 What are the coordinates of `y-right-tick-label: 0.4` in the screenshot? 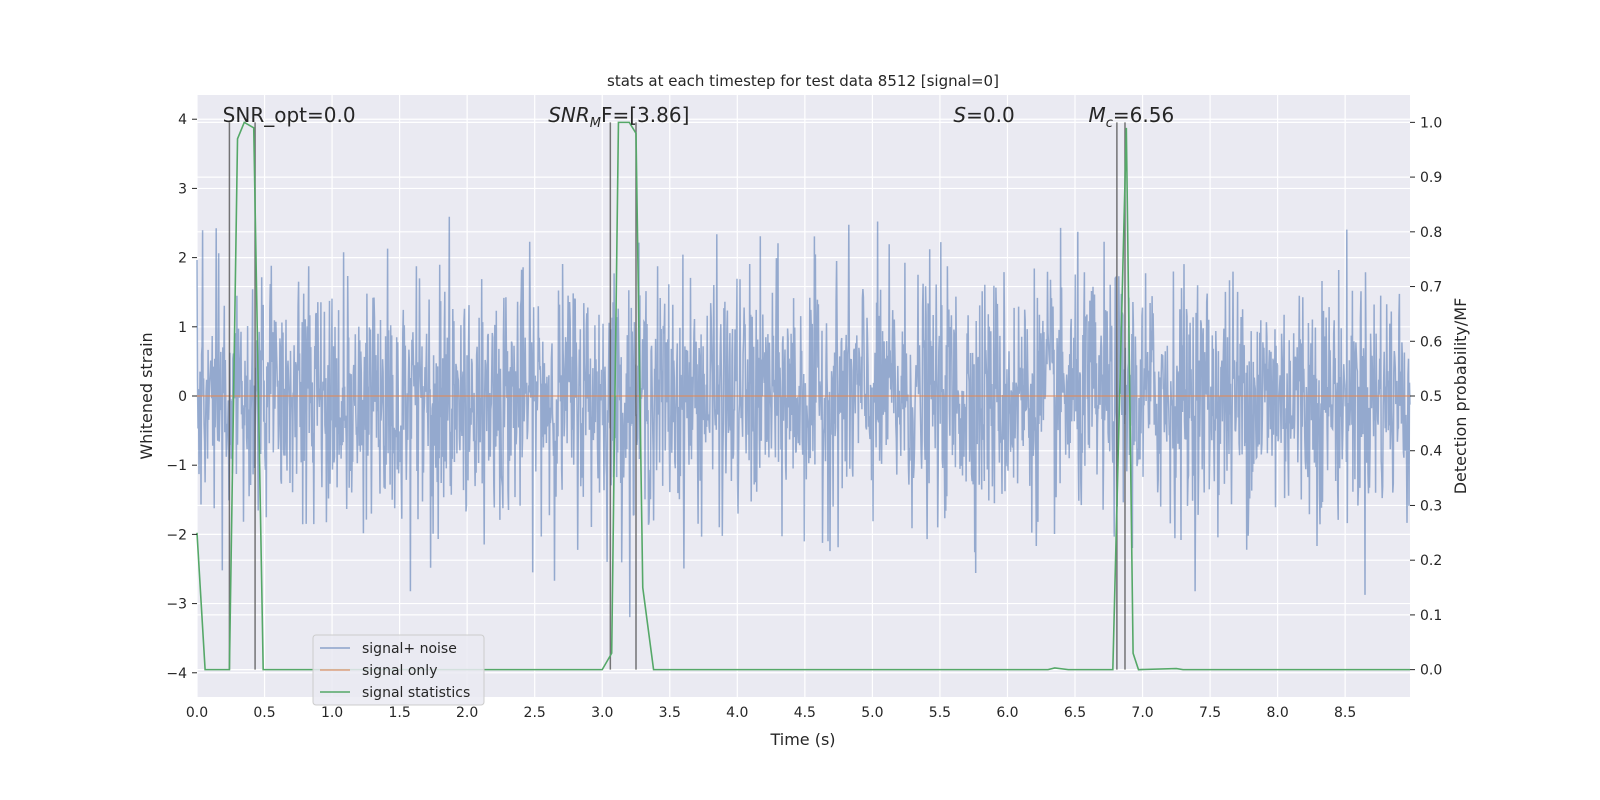 It's located at (1431, 452).